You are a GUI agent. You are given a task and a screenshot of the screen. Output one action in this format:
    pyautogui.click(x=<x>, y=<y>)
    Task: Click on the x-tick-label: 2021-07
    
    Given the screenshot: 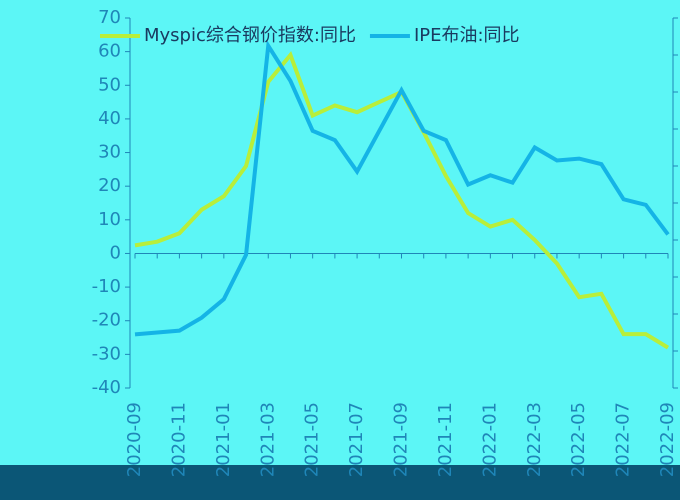 What is the action you would take?
    pyautogui.click(x=356, y=439)
    